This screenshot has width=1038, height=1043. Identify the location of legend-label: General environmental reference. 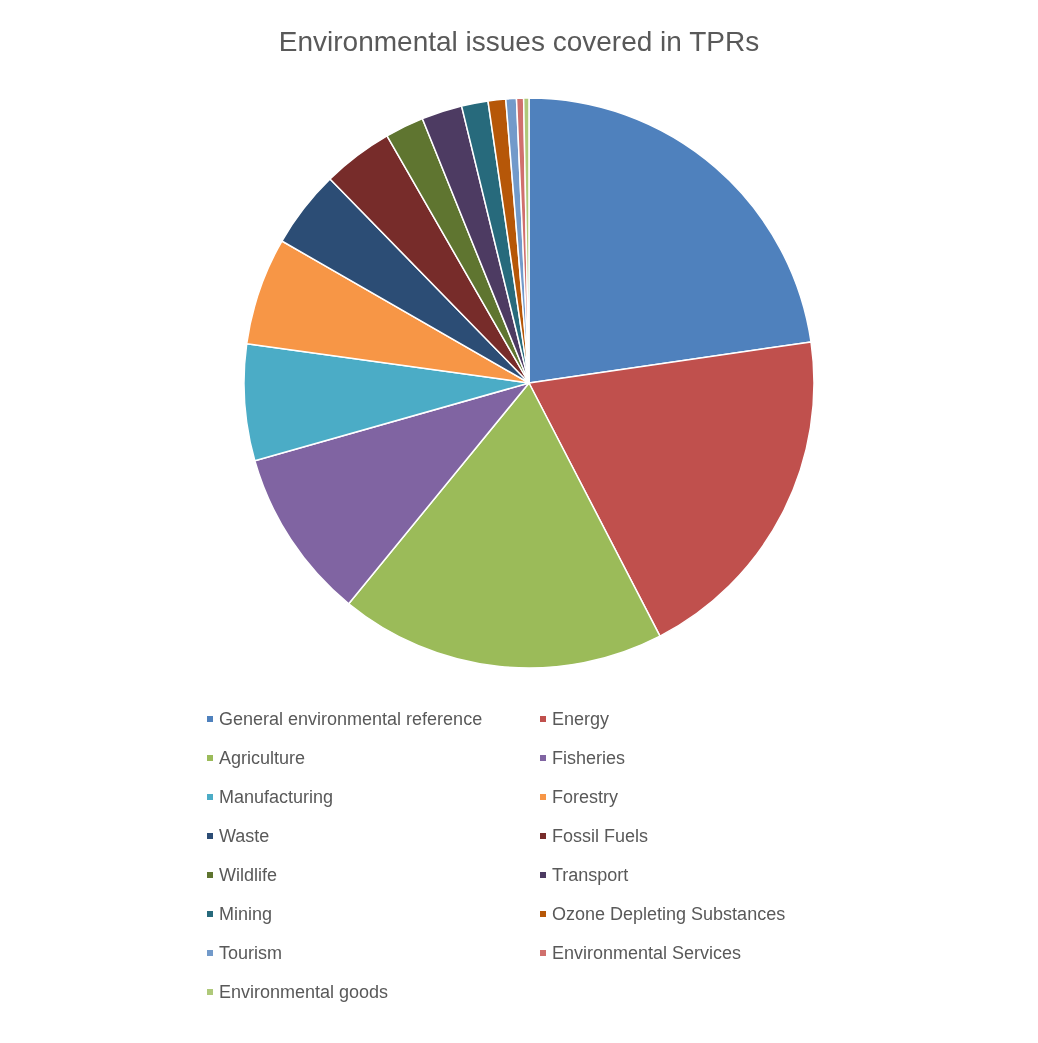
(351, 719).